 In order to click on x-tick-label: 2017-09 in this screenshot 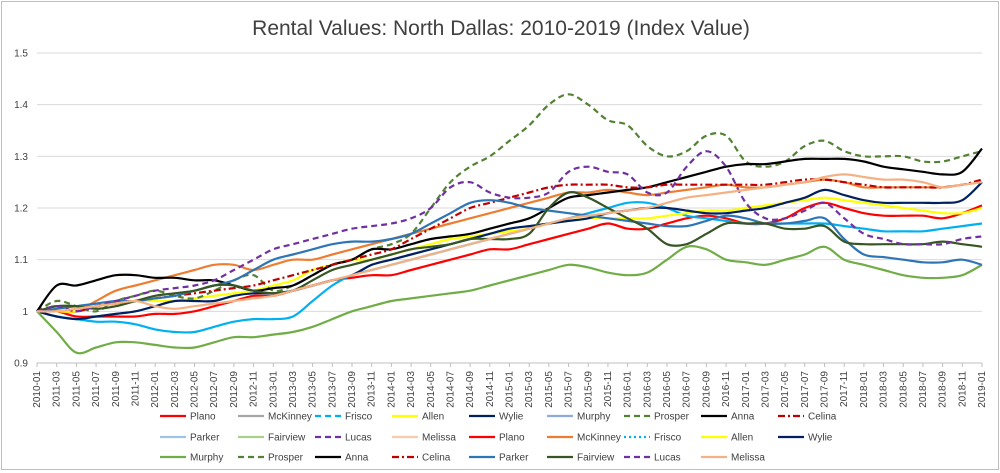, I will do `click(825, 389)`.